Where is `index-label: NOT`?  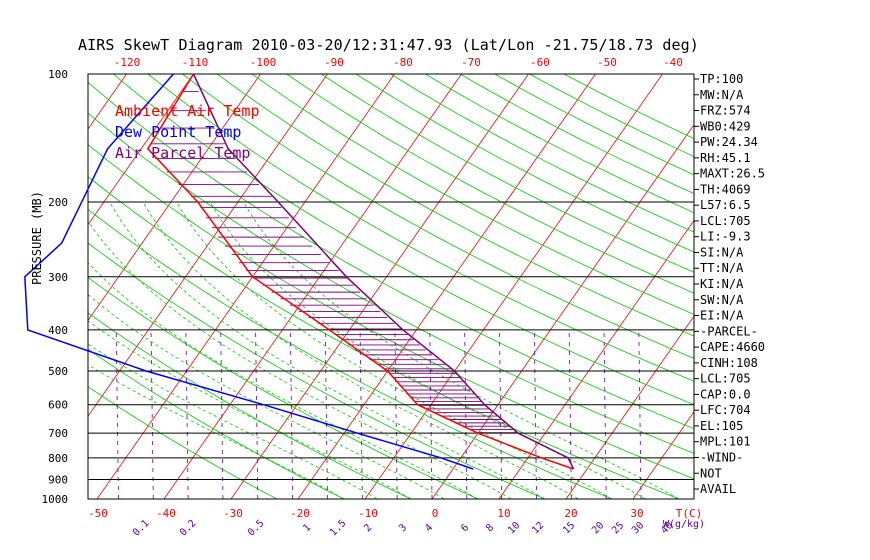
index-label: NOT is located at coordinates (711, 473).